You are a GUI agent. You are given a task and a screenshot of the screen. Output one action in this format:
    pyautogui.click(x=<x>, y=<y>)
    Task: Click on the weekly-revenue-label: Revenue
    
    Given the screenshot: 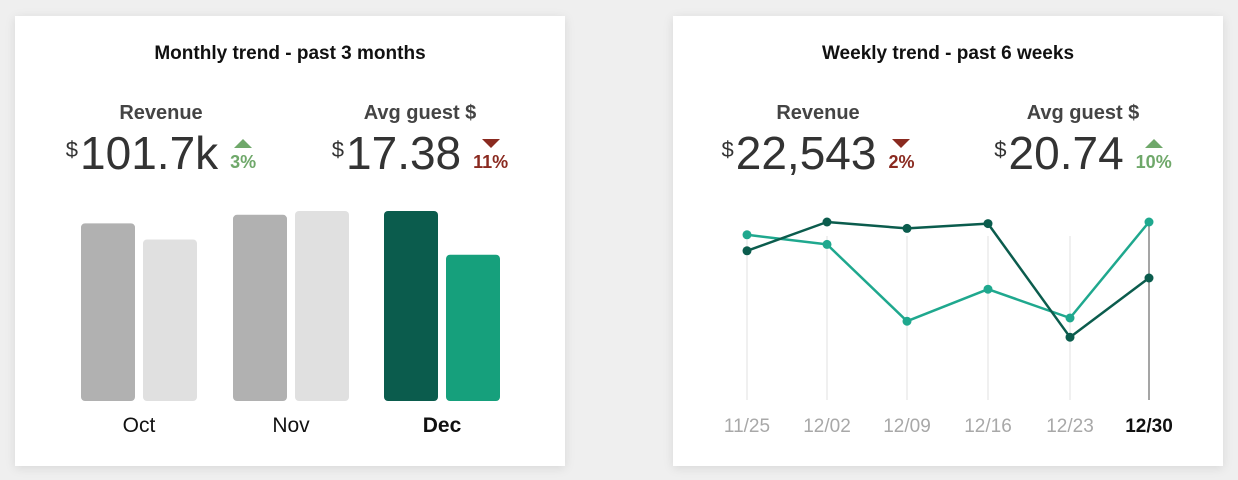 What is the action you would take?
    pyautogui.click(x=818, y=113)
    